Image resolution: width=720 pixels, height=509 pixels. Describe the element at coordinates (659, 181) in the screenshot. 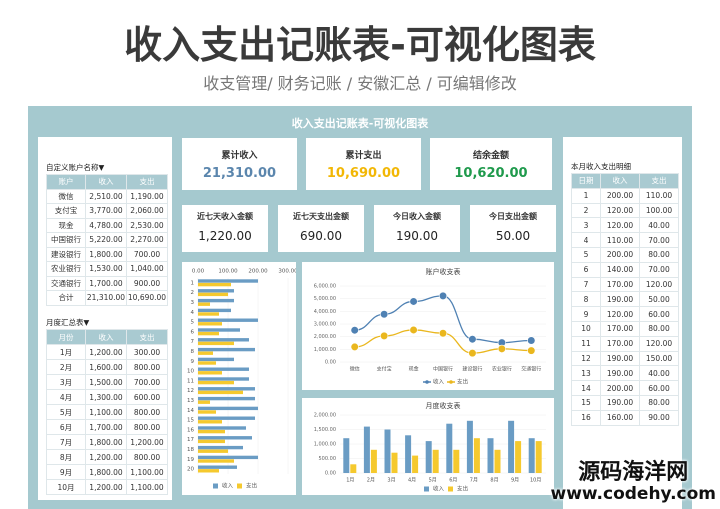

I see `header-cell: 支出` at that location.